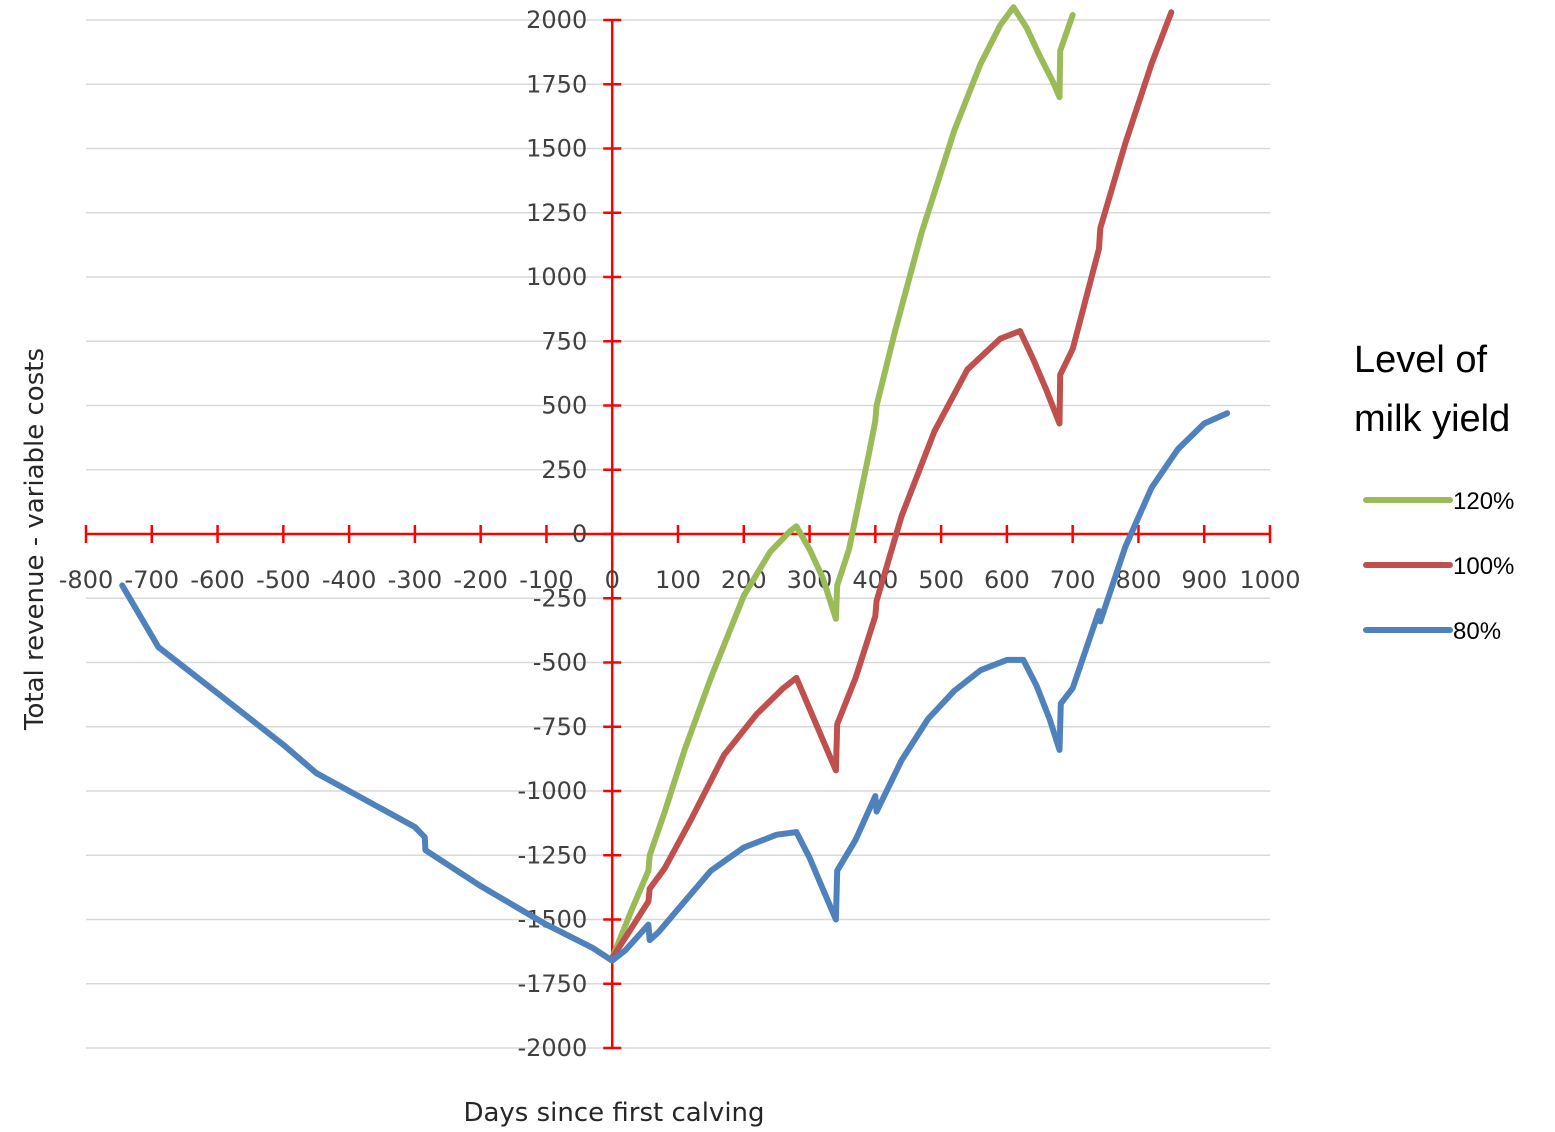 This screenshot has width=1555, height=1132. I want to click on x-tick-label: -100, so click(546, 580).